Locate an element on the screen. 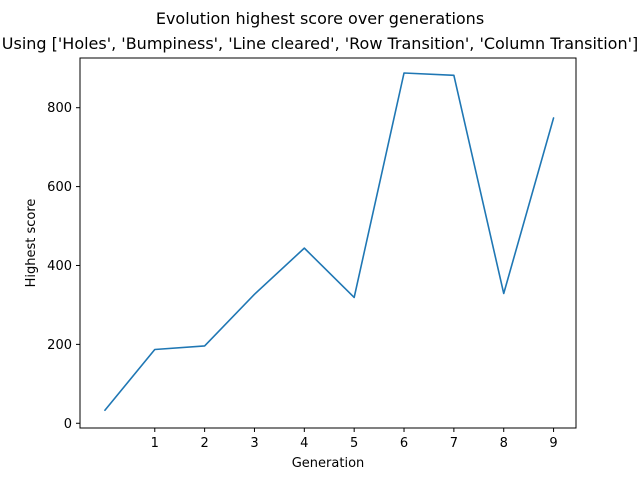 This screenshot has height=480, width=640. x-tick-label: 2 is located at coordinates (204, 443).